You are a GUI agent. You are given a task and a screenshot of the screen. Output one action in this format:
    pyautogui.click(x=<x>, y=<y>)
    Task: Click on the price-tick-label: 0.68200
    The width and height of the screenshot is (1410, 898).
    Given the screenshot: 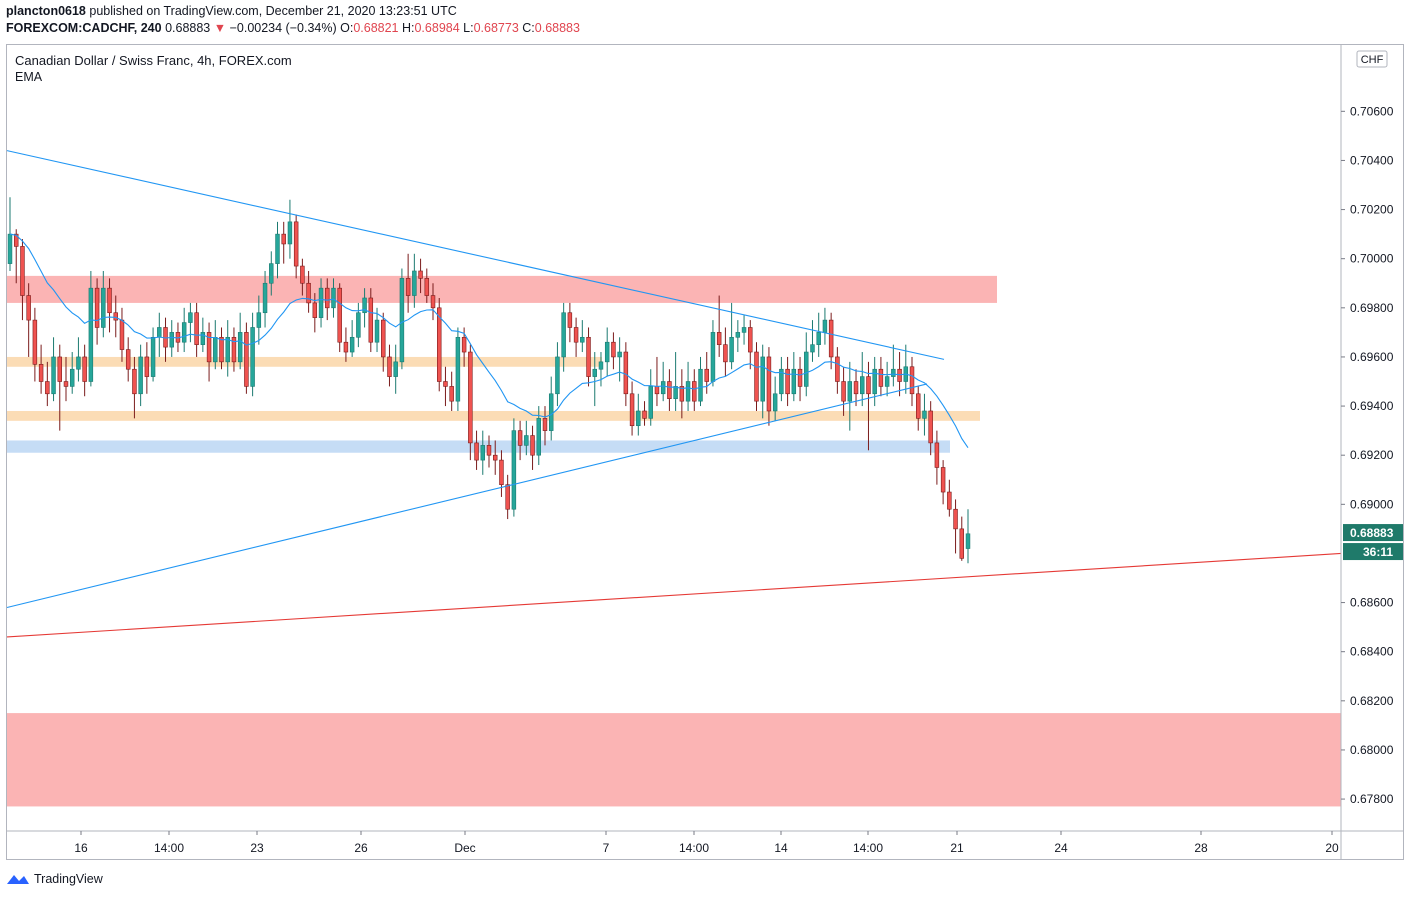 What is the action you would take?
    pyautogui.click(x=1372, y=701)
    